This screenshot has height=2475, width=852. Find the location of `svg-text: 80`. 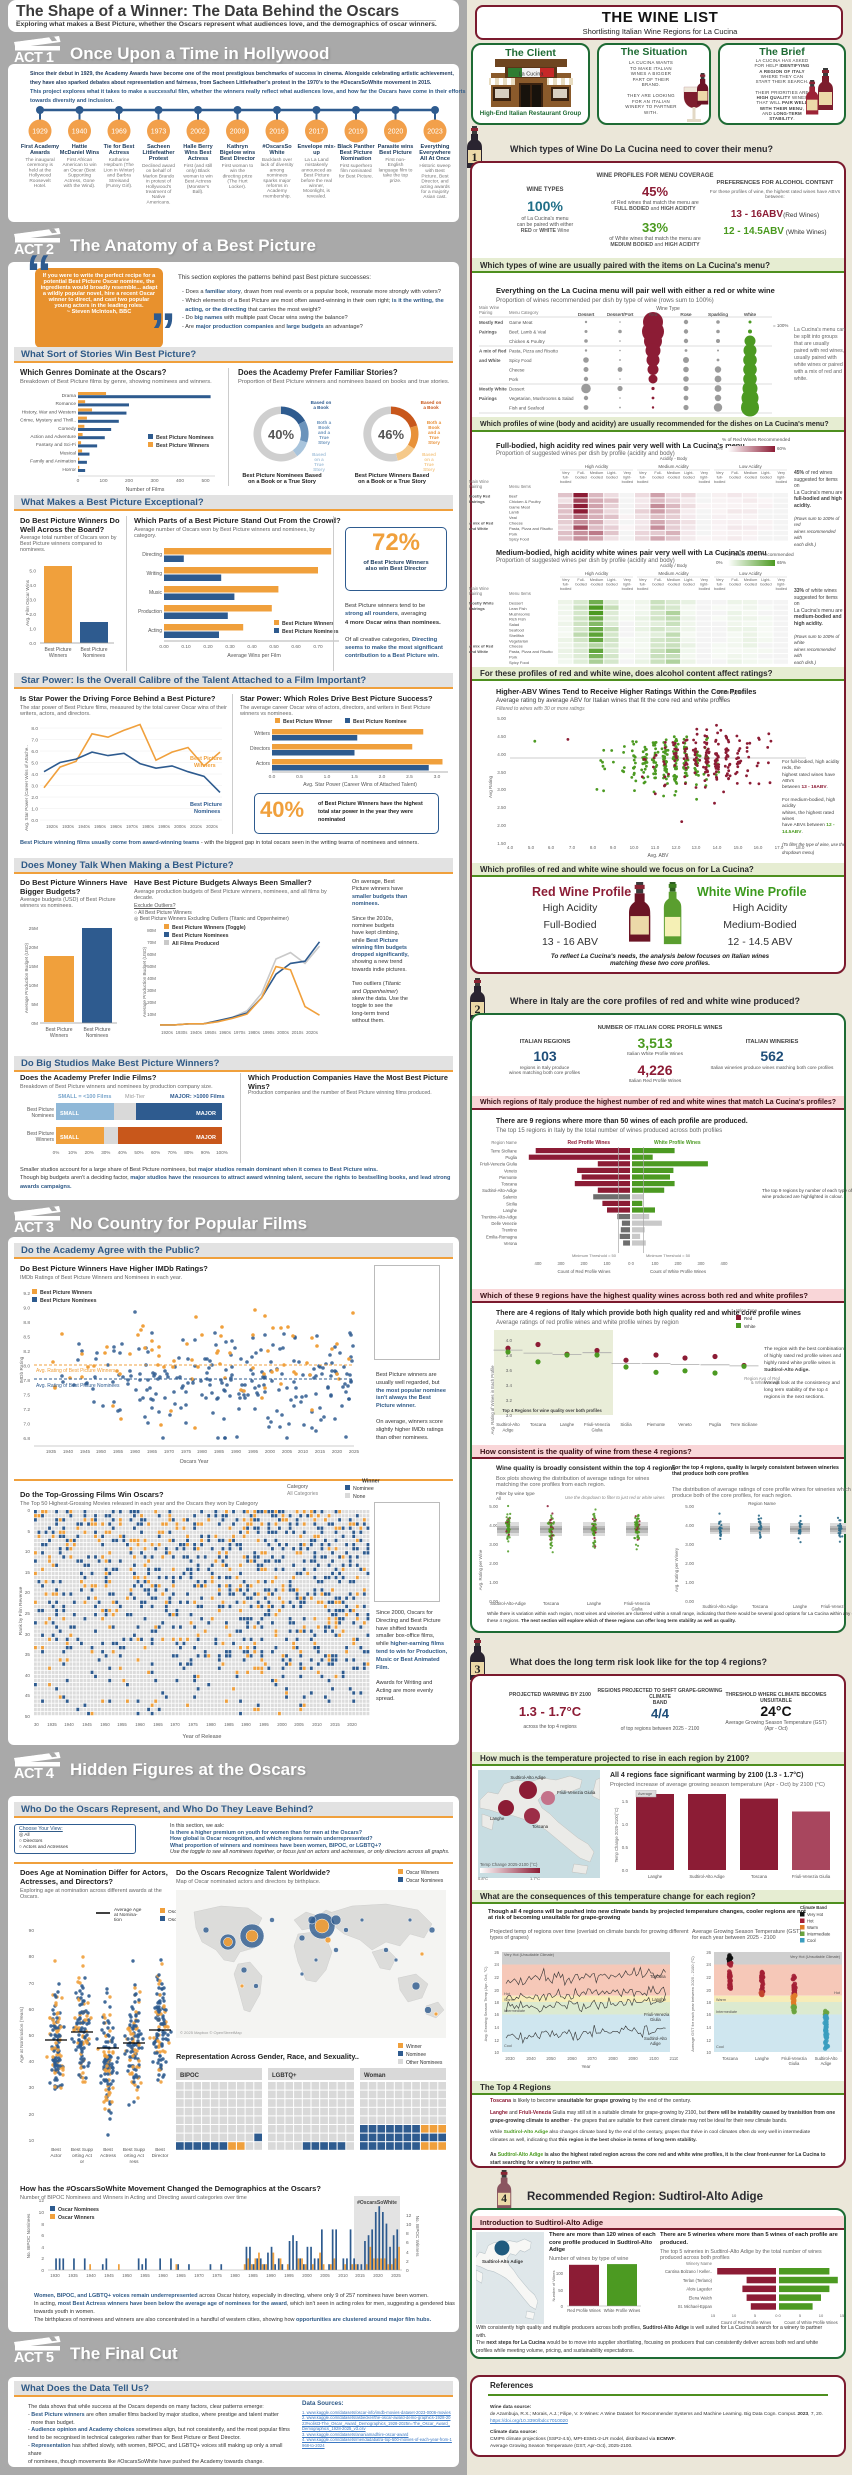

svg-text: 80 is located at coordinates (32, 1957).